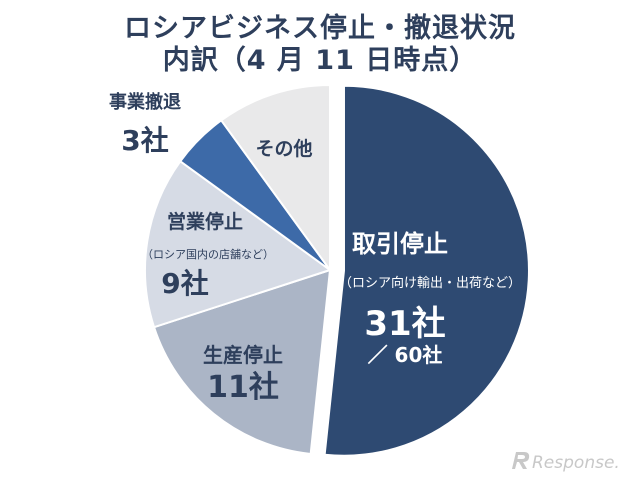 Image resolution: width=640 pixels, height=480 pixels. I want to click on slice-value-production-stop: 11社, so click(243, 387).